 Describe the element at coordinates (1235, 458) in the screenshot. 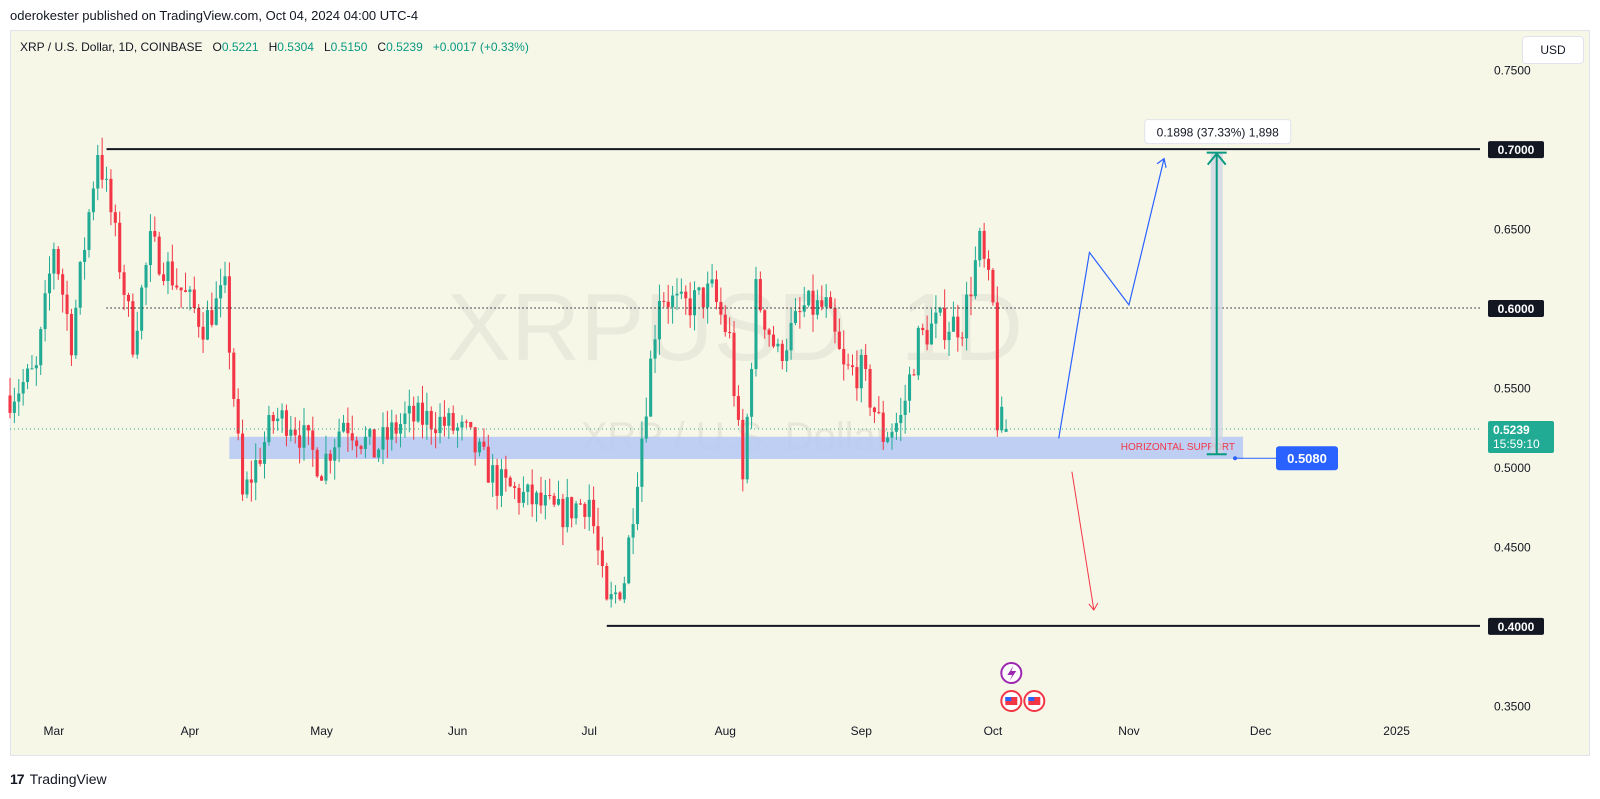

I see `support-tag-anchor` at that location.